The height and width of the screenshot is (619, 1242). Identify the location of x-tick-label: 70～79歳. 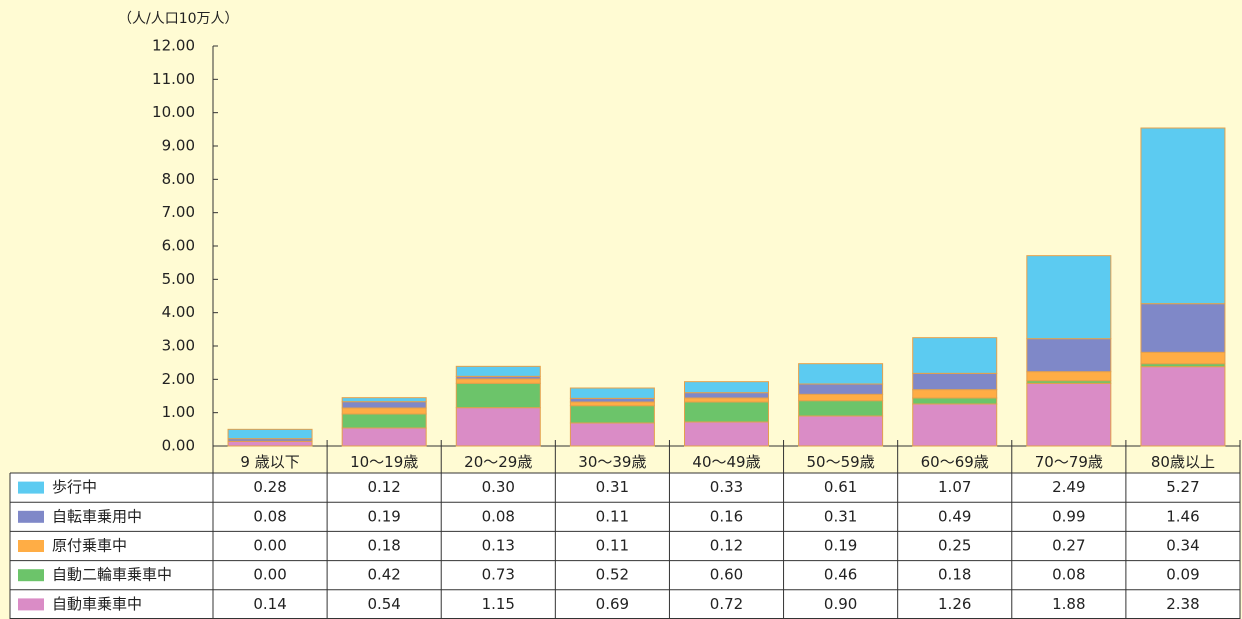
(1069, 462).